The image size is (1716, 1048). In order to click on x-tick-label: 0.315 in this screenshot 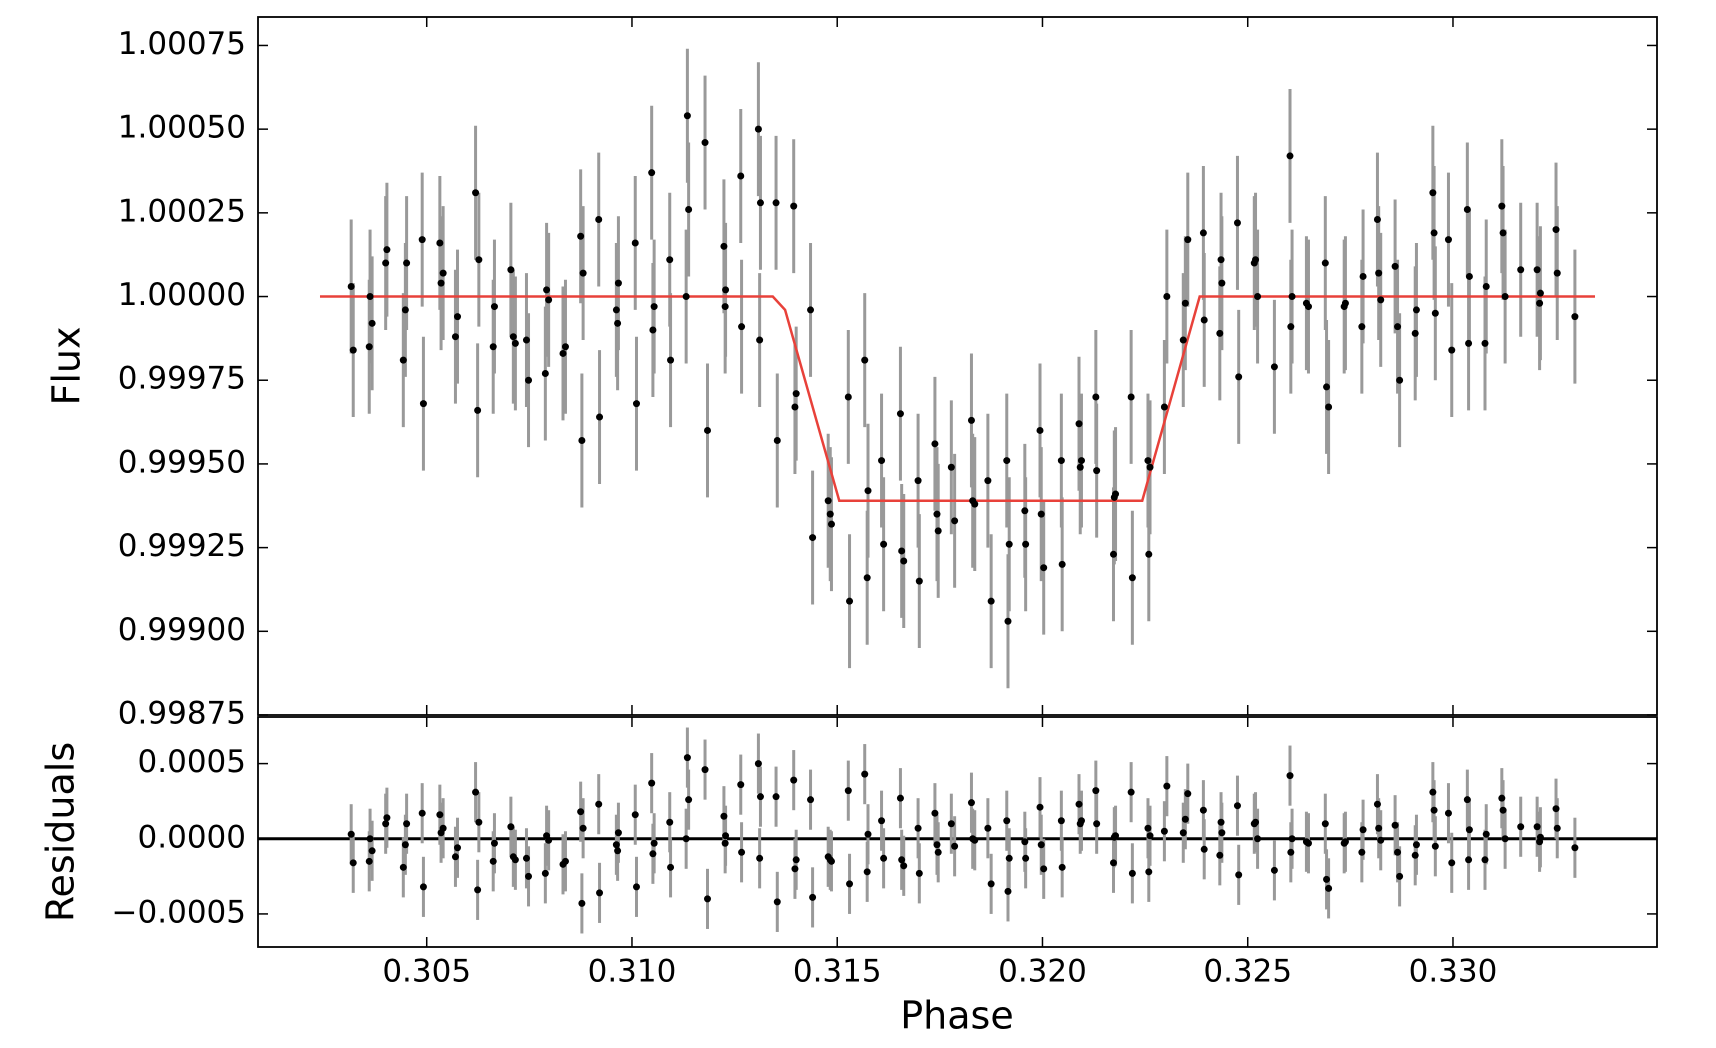, I will do `click(837, 972)`.